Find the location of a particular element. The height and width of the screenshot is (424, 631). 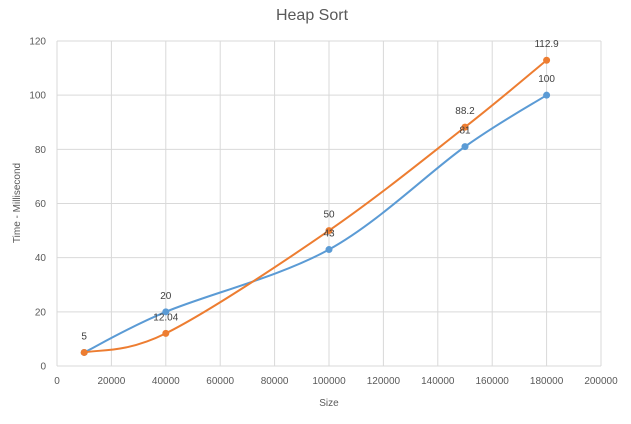

y-tick-label: 0 is located at coordinates (43, 367).